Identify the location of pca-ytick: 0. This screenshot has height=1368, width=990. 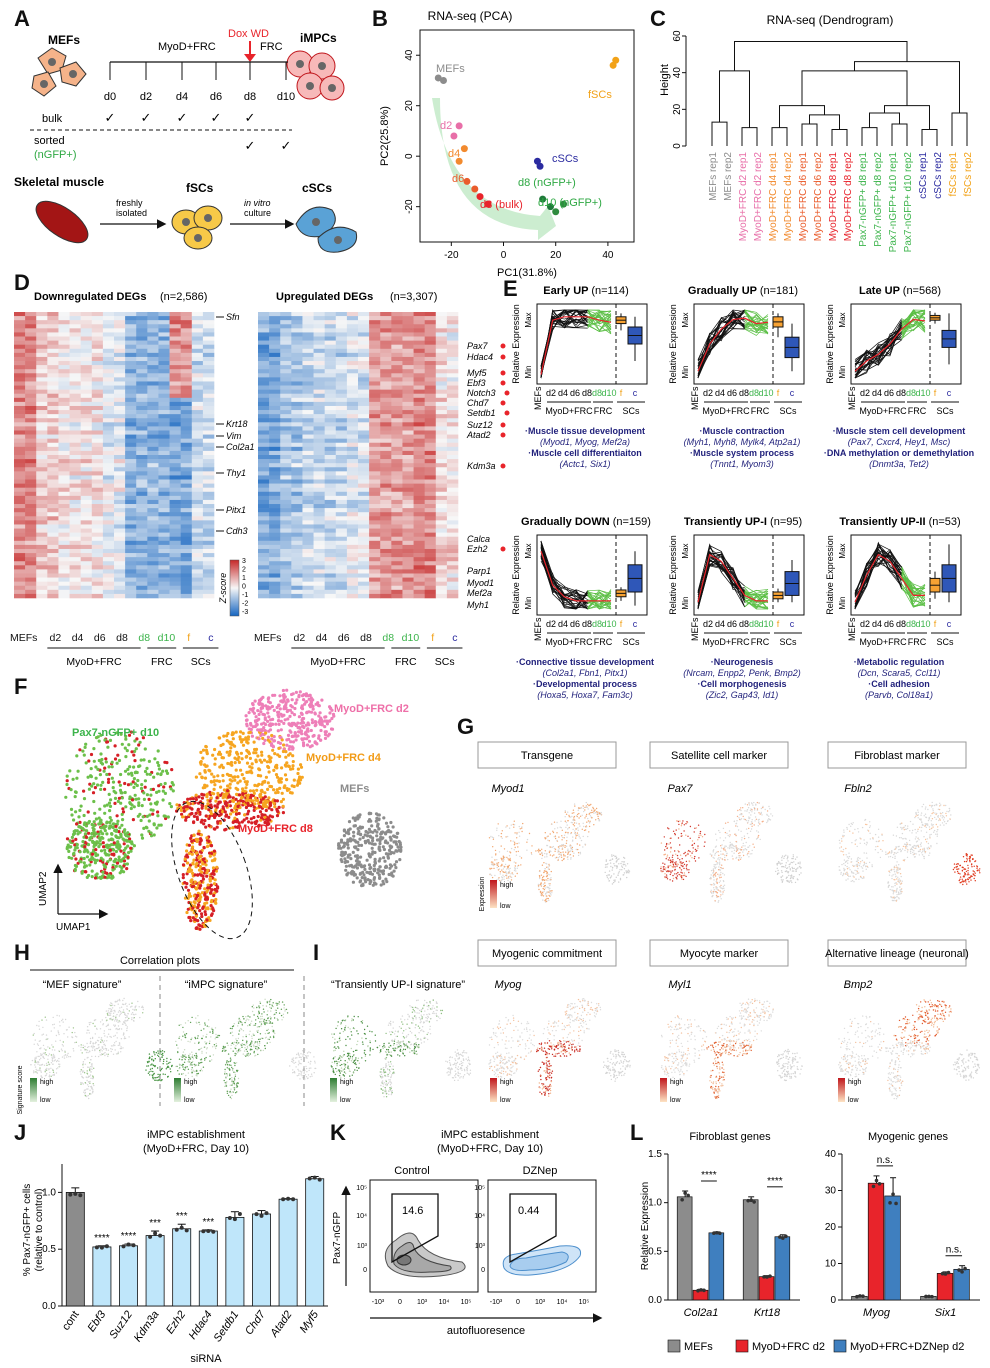
(409, 156).